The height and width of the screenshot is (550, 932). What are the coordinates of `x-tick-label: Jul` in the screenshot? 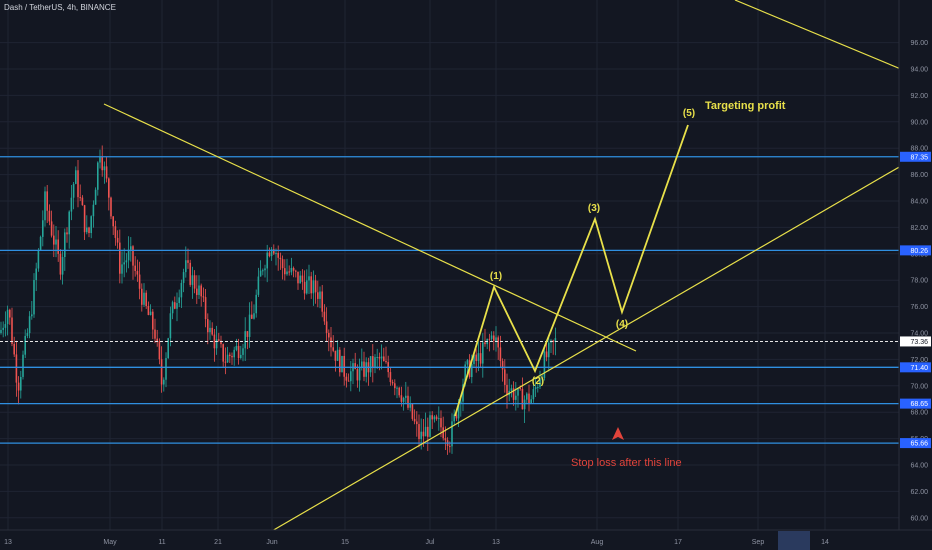 It's located at (430, 542).